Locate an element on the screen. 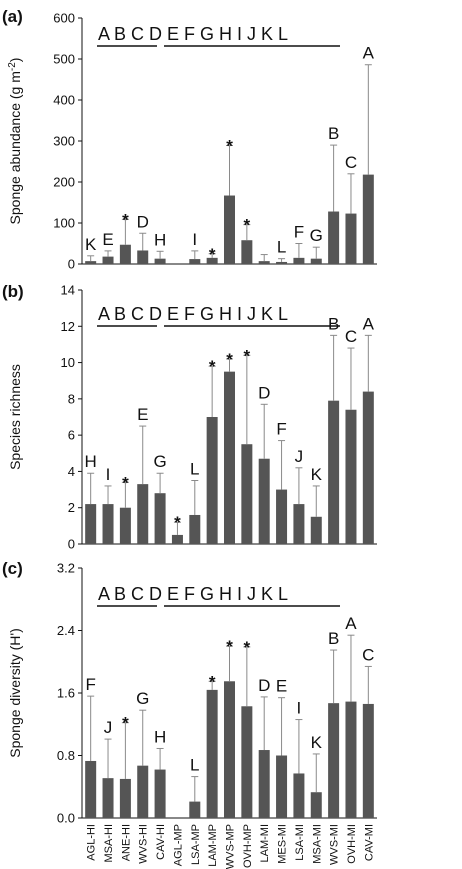  y-tick-label: 6 is located at coordinates (71, 435).